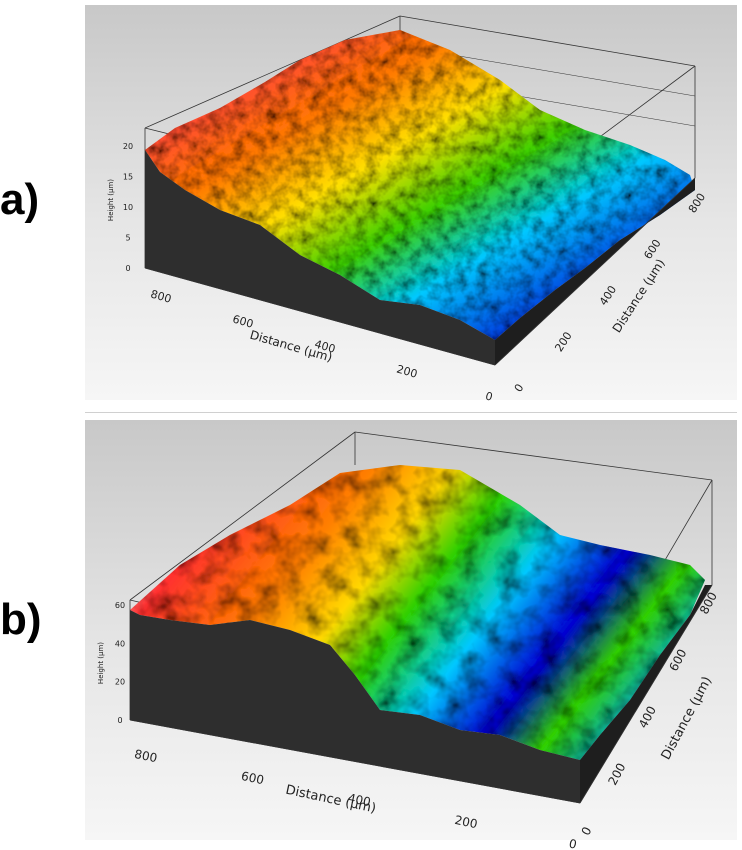 Image resolution: width=742 pixels, height=850 pixels. What do you see at coordinates (21, 619) in the screenshot?
I see `panel-label-b: b)` at bounding box center [21, 619].